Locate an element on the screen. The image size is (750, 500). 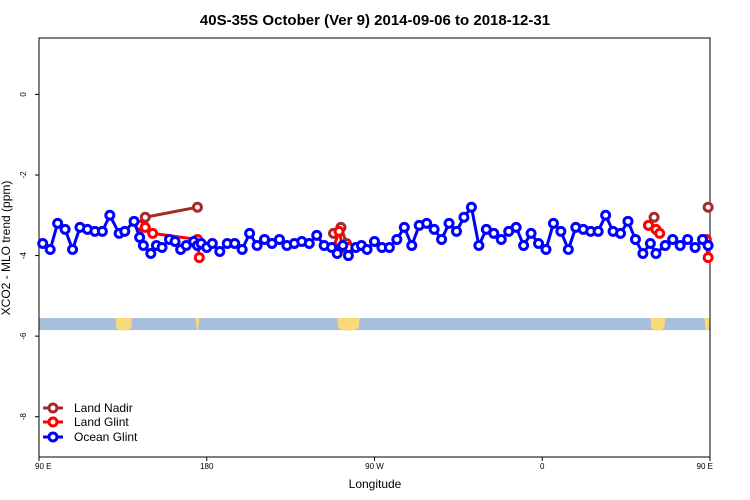
x-tick-label-4: 90 E is located at coordinates (705, 466).